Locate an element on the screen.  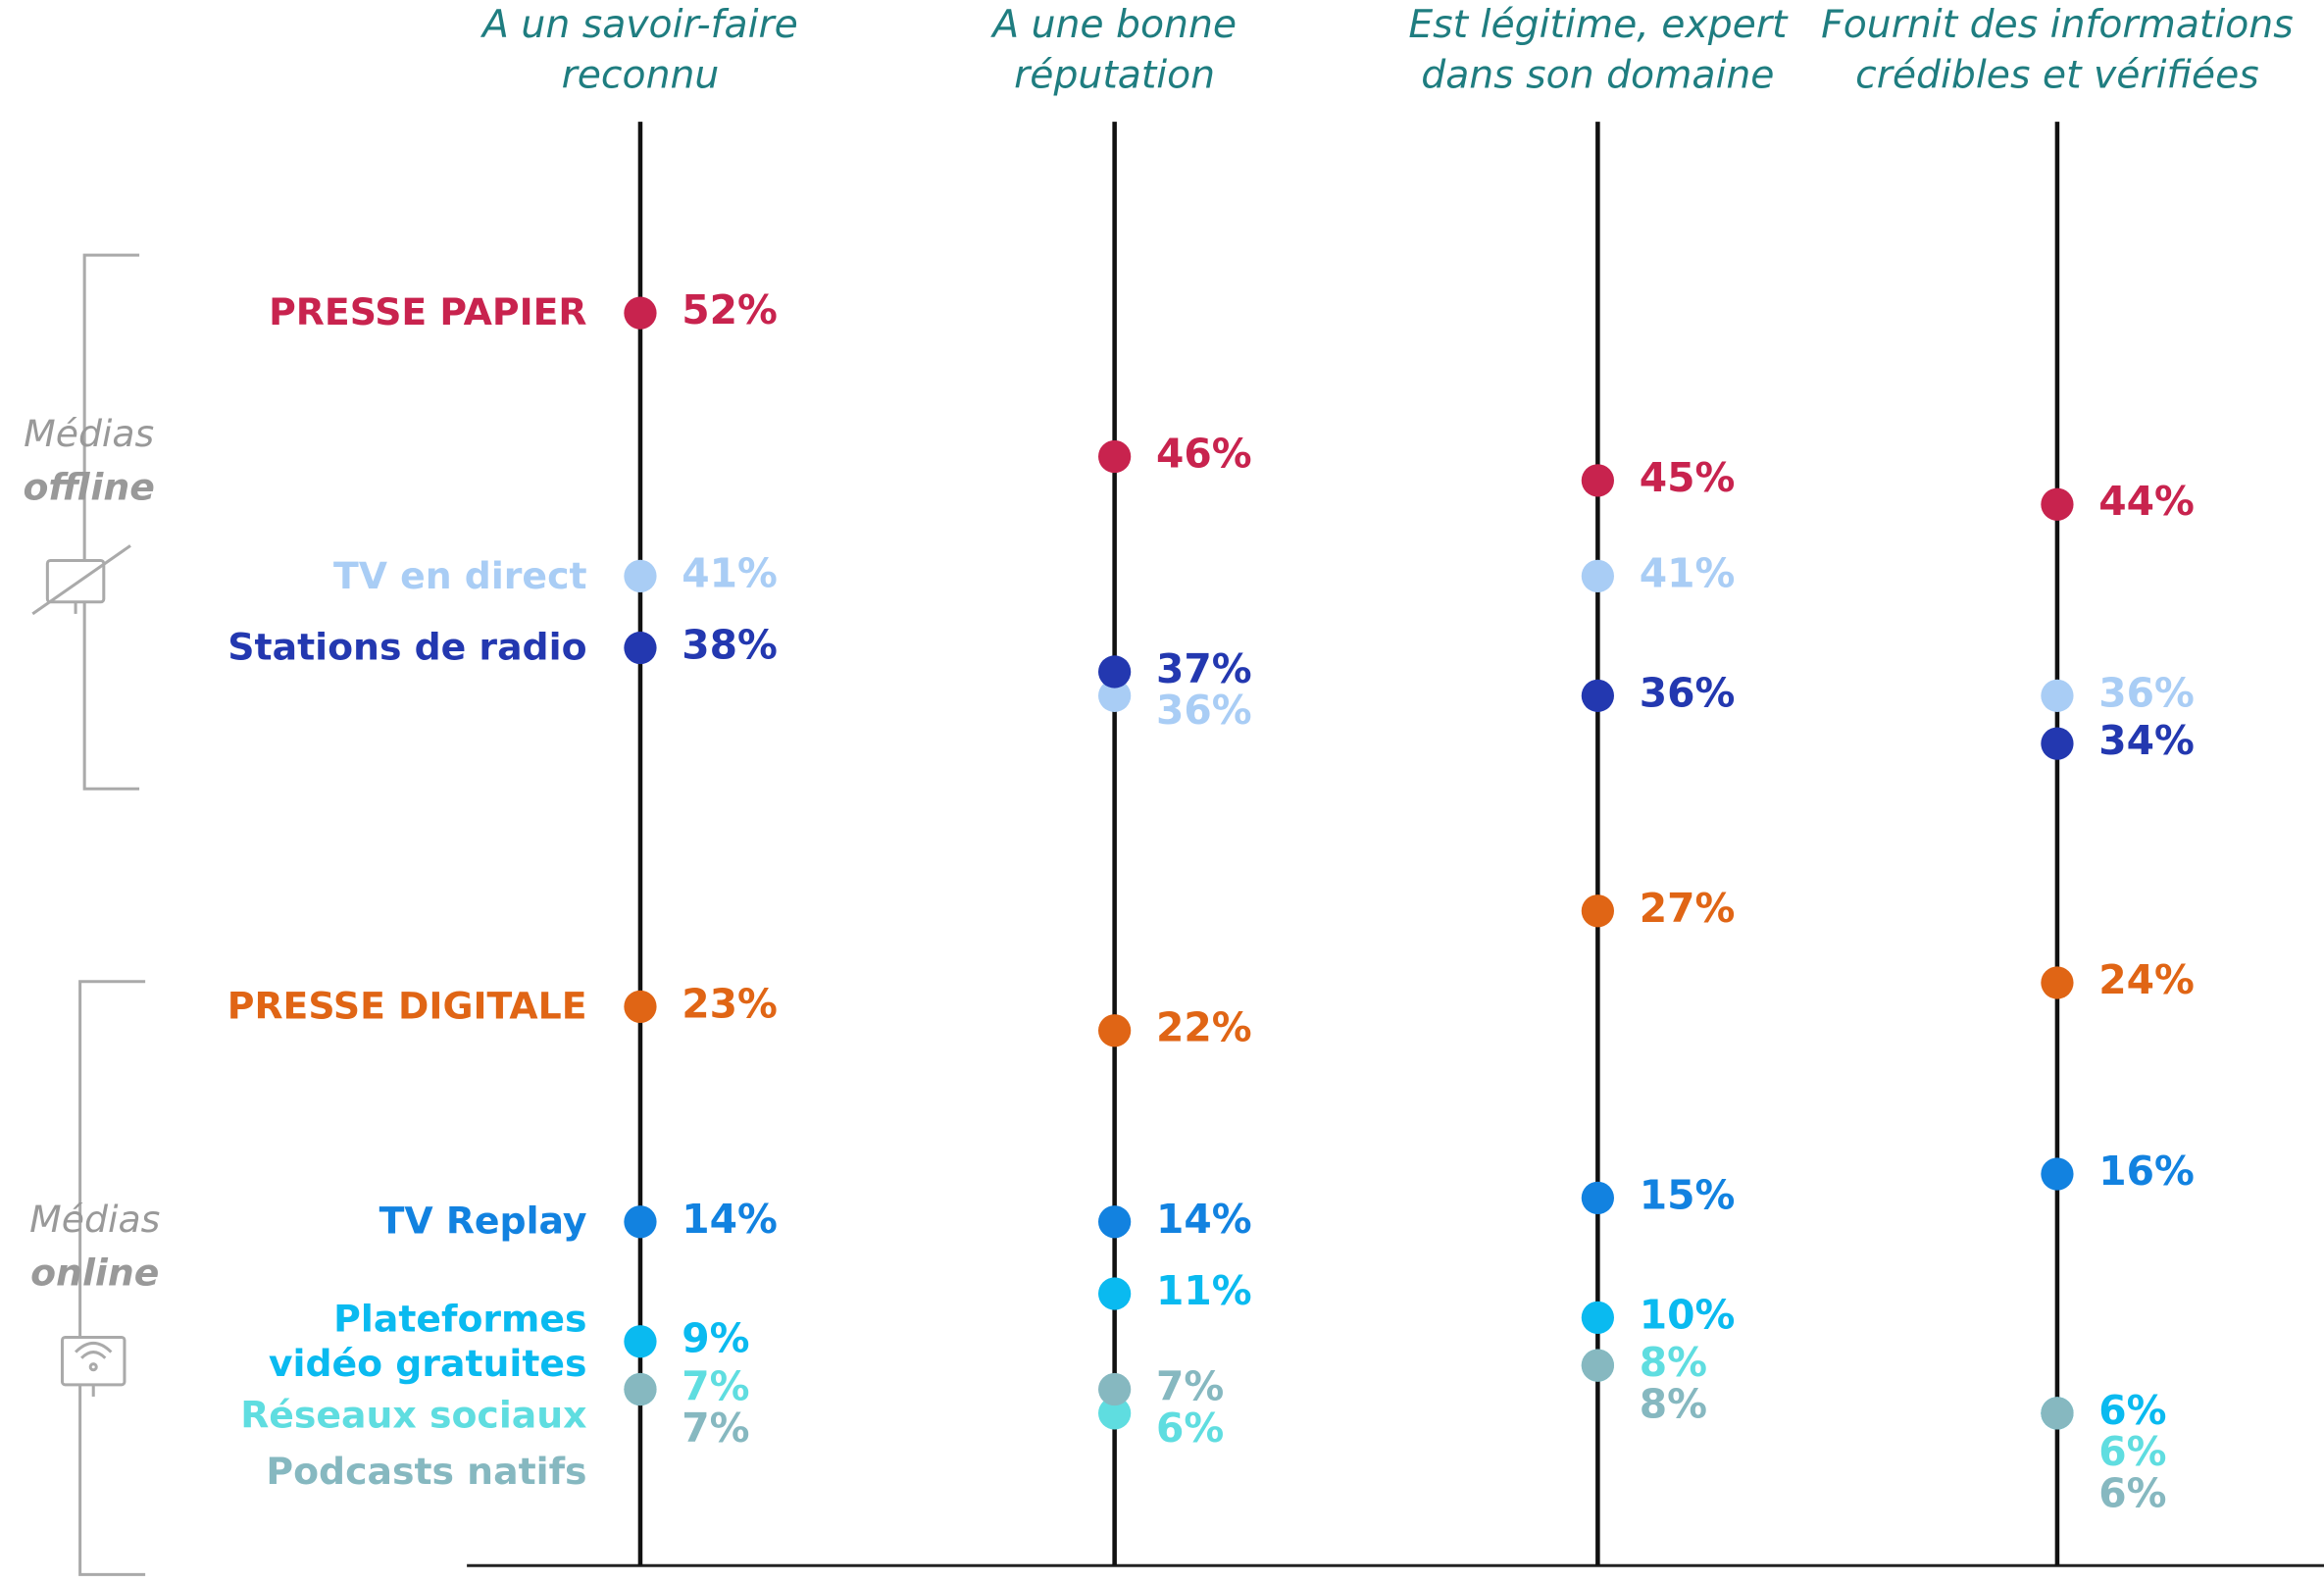
legend-label-box: TV en direct is located at coordinates (459, 575).